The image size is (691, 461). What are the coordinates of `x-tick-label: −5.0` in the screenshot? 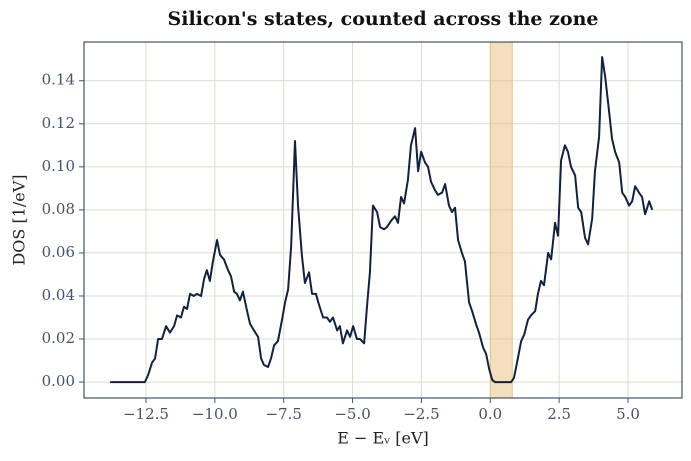 It's located at (352, 414).